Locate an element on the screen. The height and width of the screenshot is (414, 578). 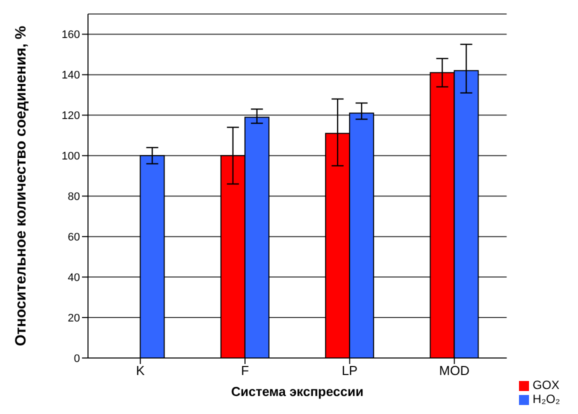
legend-label: H₂O₂ is located at coordinates (546, 399).